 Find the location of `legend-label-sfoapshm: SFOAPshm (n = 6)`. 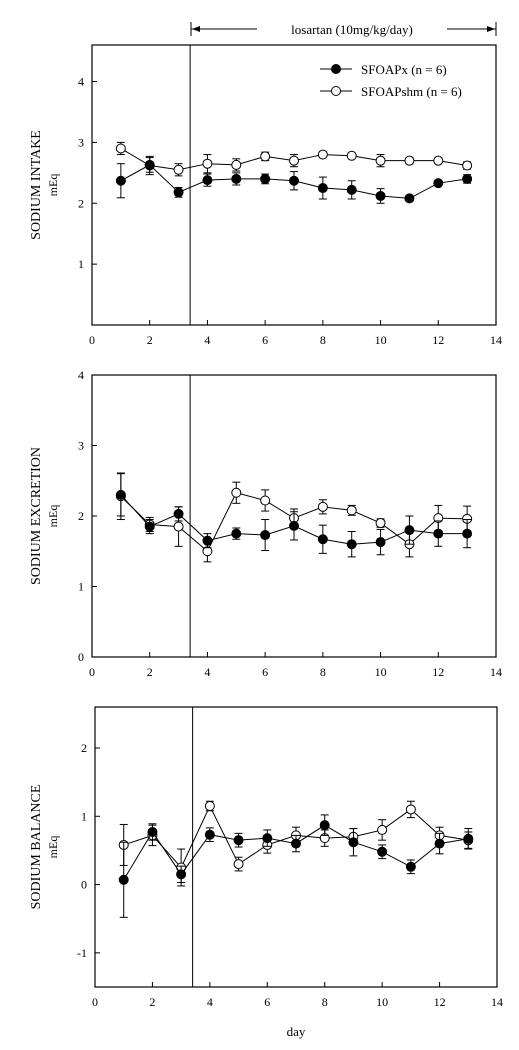

legend-label-sfoapshm: SFOAPshm (n = 6) is located at coordinates (411, 91).